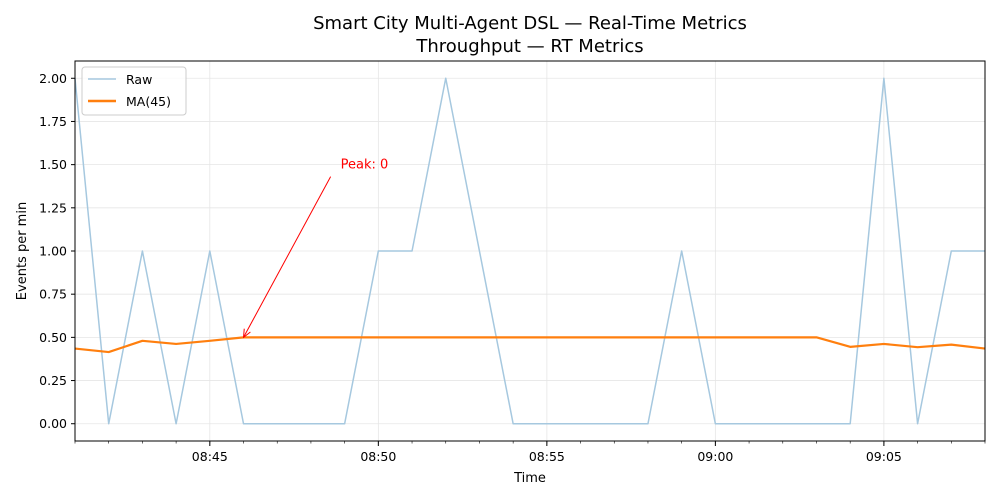  What do you see at coordinates (246, 333) in the screenshot?
I see `annotation-arrowhead` at bounding box center [246, 333].